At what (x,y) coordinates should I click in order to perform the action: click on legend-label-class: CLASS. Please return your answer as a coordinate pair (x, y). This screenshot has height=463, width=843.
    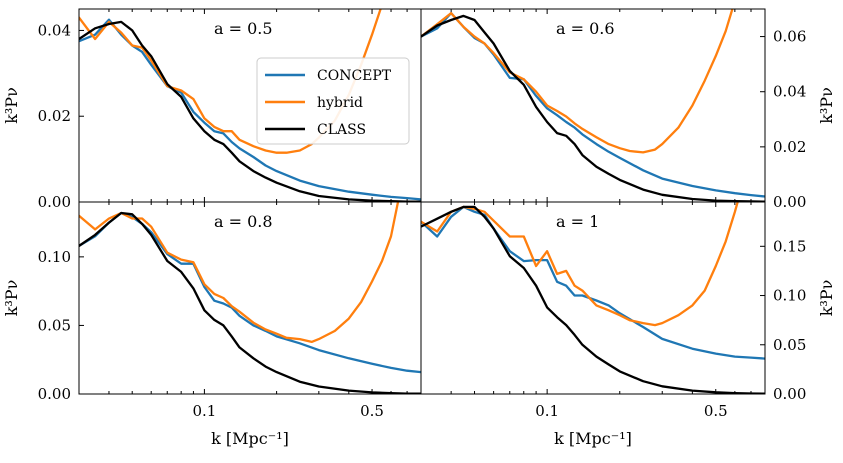
    Looking at the image, I should click on (341, 130).